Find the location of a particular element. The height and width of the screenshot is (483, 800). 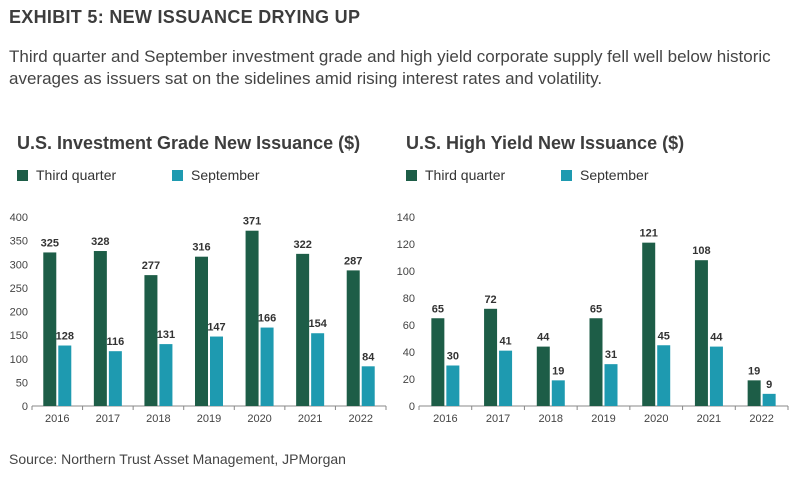

hy-y-tick-label: 40 is located at coordinates (409, 353).